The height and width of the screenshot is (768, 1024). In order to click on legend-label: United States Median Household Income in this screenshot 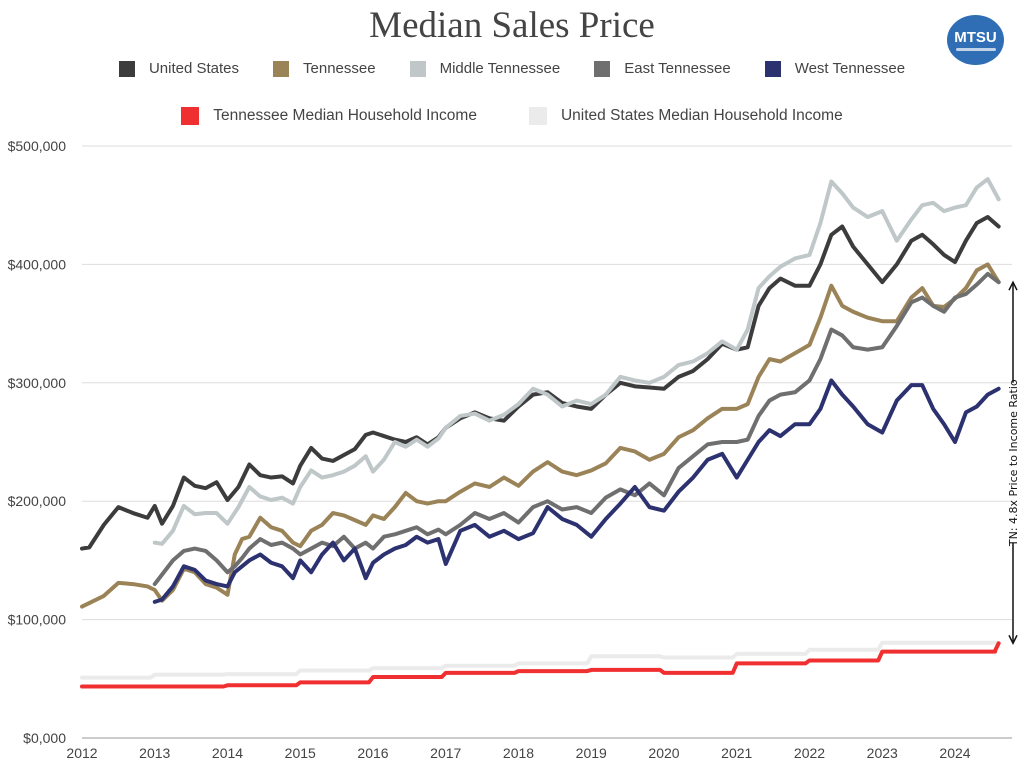, I will do `click(701, 115)`.